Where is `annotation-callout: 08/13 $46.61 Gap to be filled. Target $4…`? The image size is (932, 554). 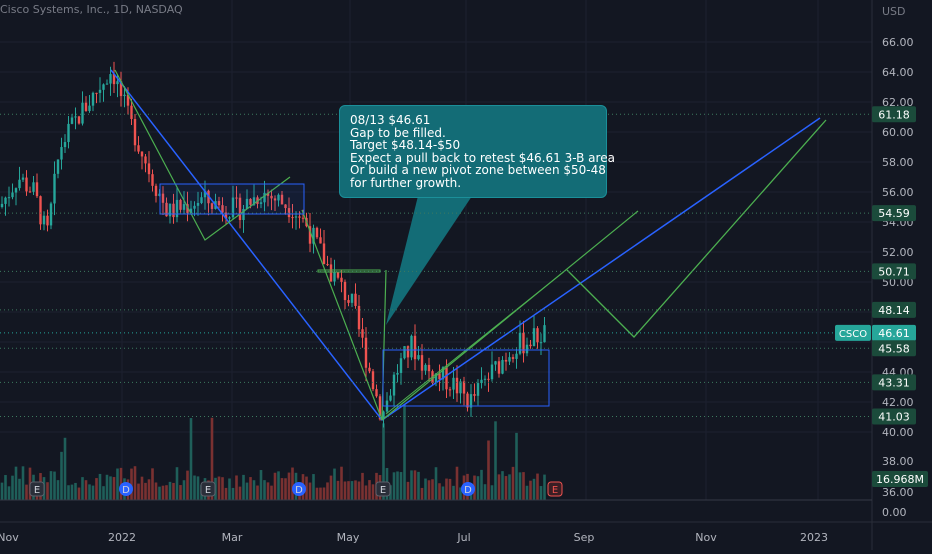 annotation-callout: 08/13 $46.61 Gap to be filled. Target $4… is located at coordinates (477, 151).